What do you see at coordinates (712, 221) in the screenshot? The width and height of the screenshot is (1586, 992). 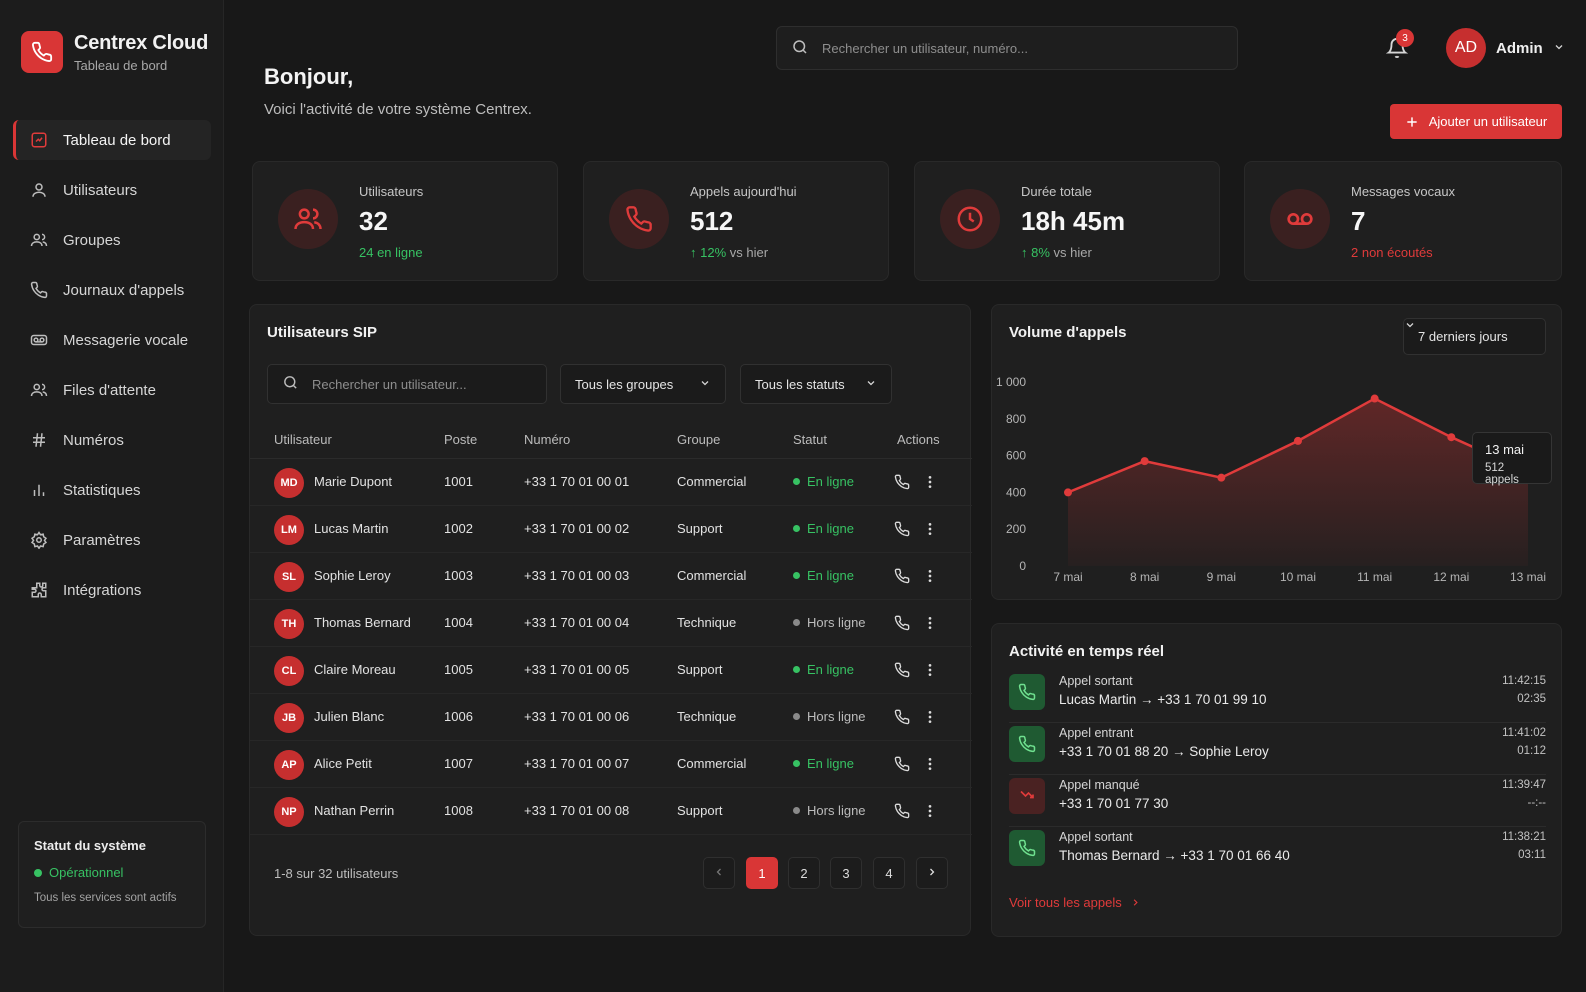 I see `stat-value: 512` at bounding box center [712, 221].